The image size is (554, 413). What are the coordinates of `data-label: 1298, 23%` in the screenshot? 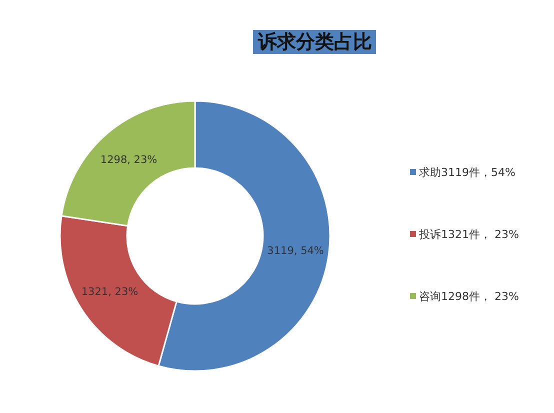 It's located at (129, 160).